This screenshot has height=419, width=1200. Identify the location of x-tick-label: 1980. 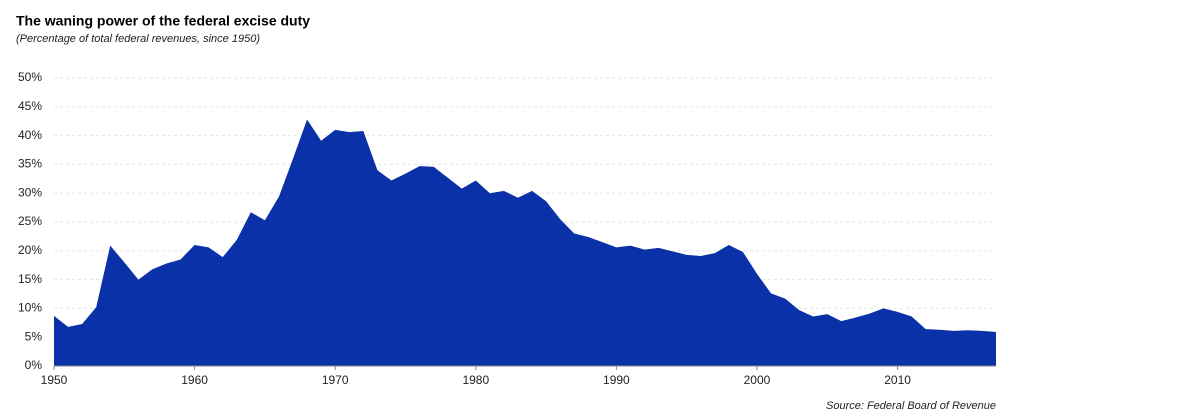
(475, 380).